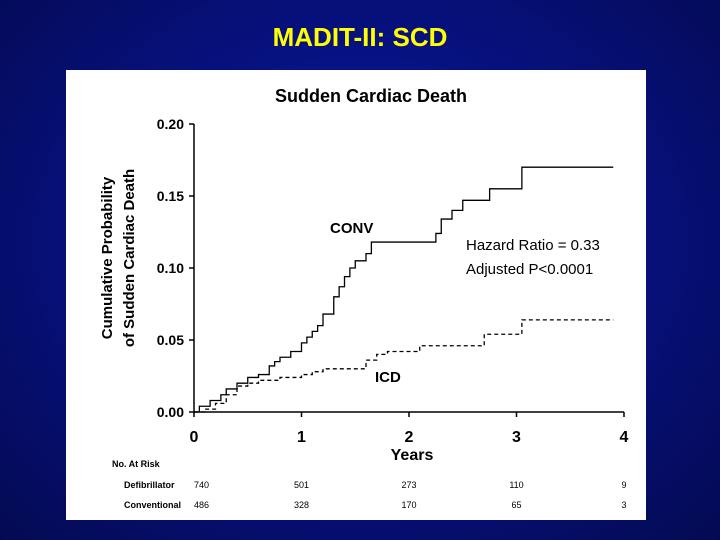 This screenshot has width=720, height=540. Describe the element at coordinates (152, 505) in the screenshot. I see `risk-row-label: Conventional` at that location.